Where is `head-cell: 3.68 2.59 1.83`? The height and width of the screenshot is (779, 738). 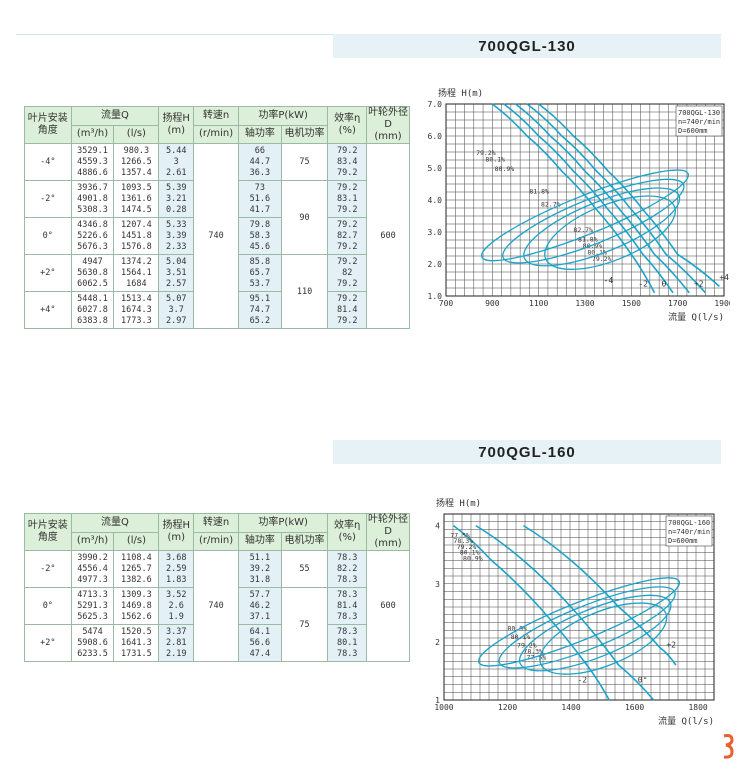
head-cell: 3.68 2.59 1.83 is located at coordinates (176, 569).